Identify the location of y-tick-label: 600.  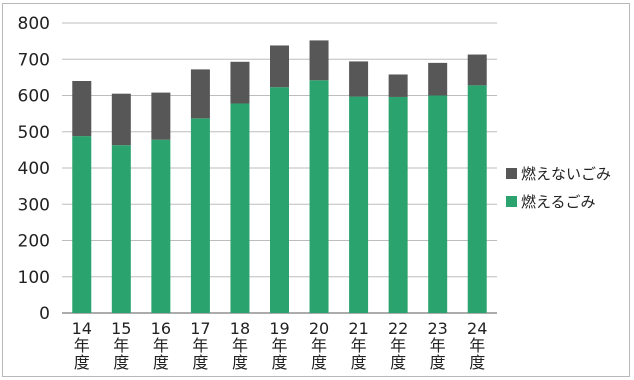
(34, 97).